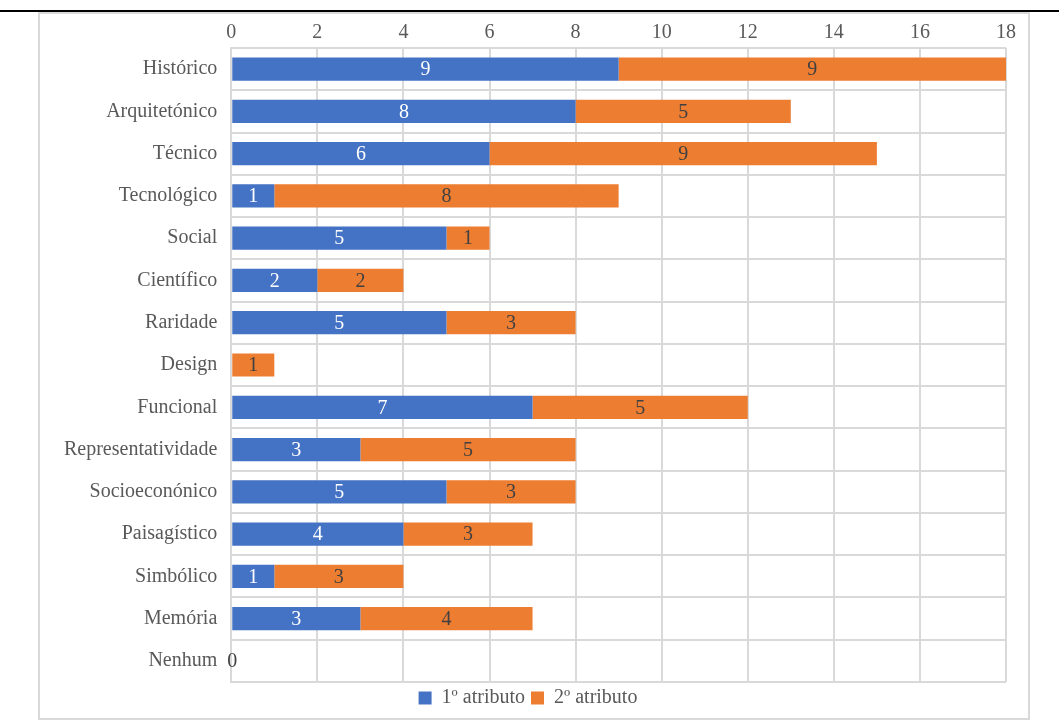 This screenshot has width=1059, height=722. I want to click on y-tick-label: Simbólico, so click(176, 574).